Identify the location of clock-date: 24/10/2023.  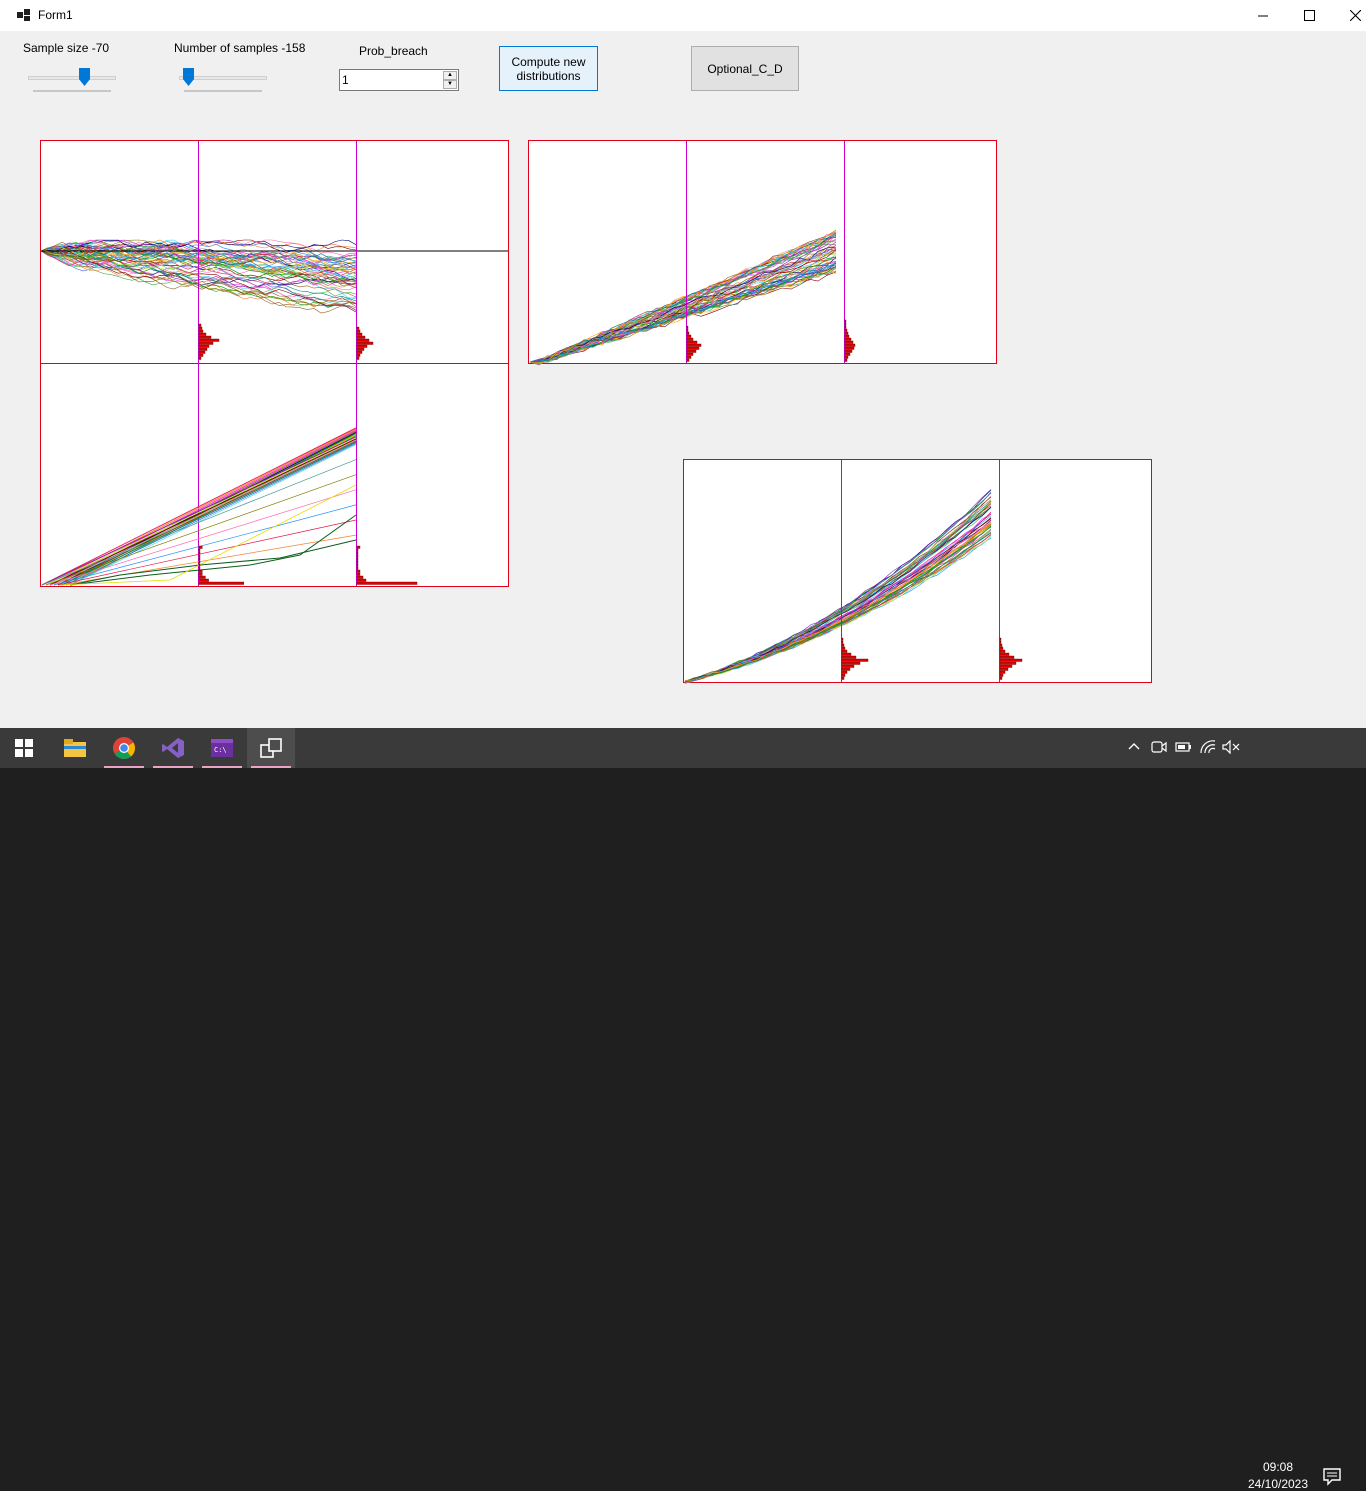
(1278, 1484).